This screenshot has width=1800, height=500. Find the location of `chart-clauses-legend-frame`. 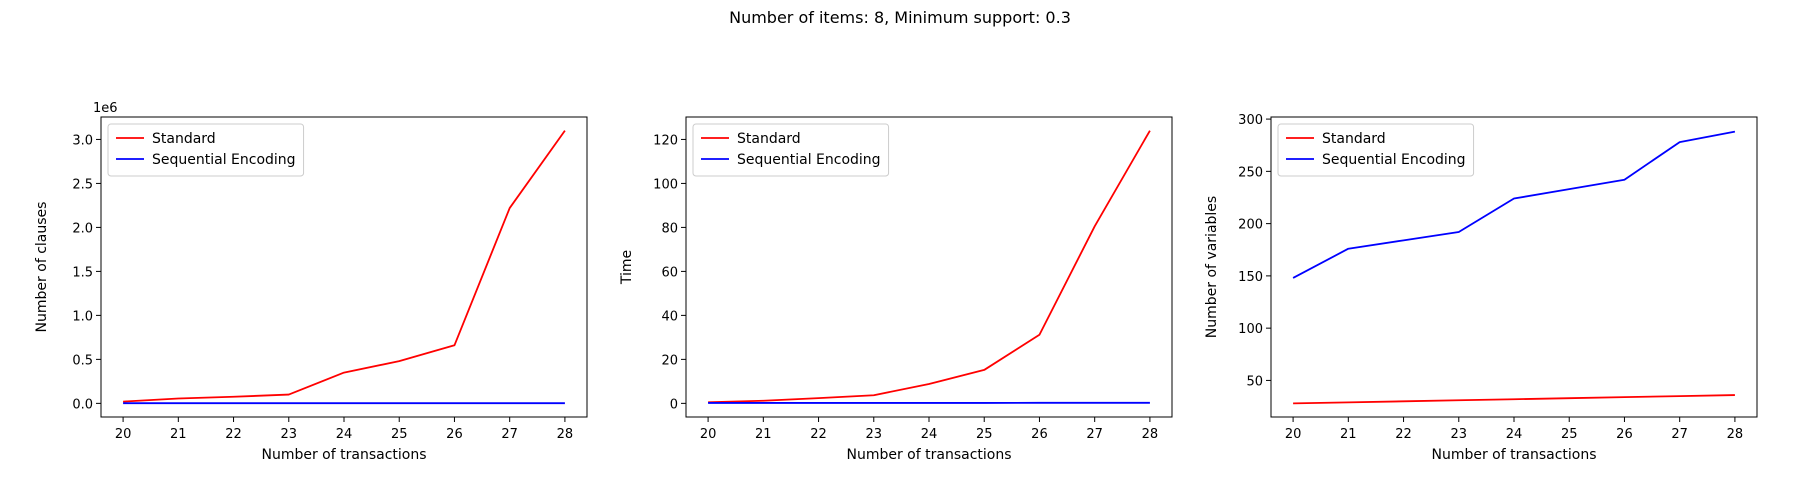

chart-clauses-legend-frame is located at coordinates (206, 150).